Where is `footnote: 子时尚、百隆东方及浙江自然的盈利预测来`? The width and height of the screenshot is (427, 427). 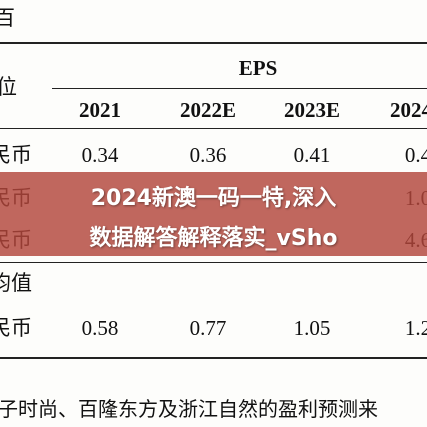
footnote: 子时尚、百隆东方及浙江自然的盈利预测来 is located at coordinates (189, 410).